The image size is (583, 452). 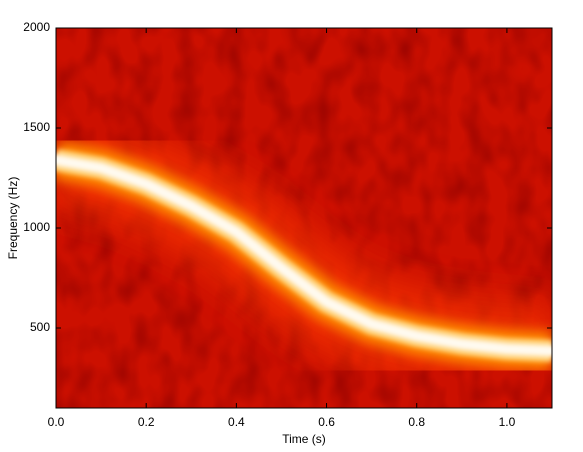 I want to click on y-tick-label: 2000, so click(x=36, y=27).